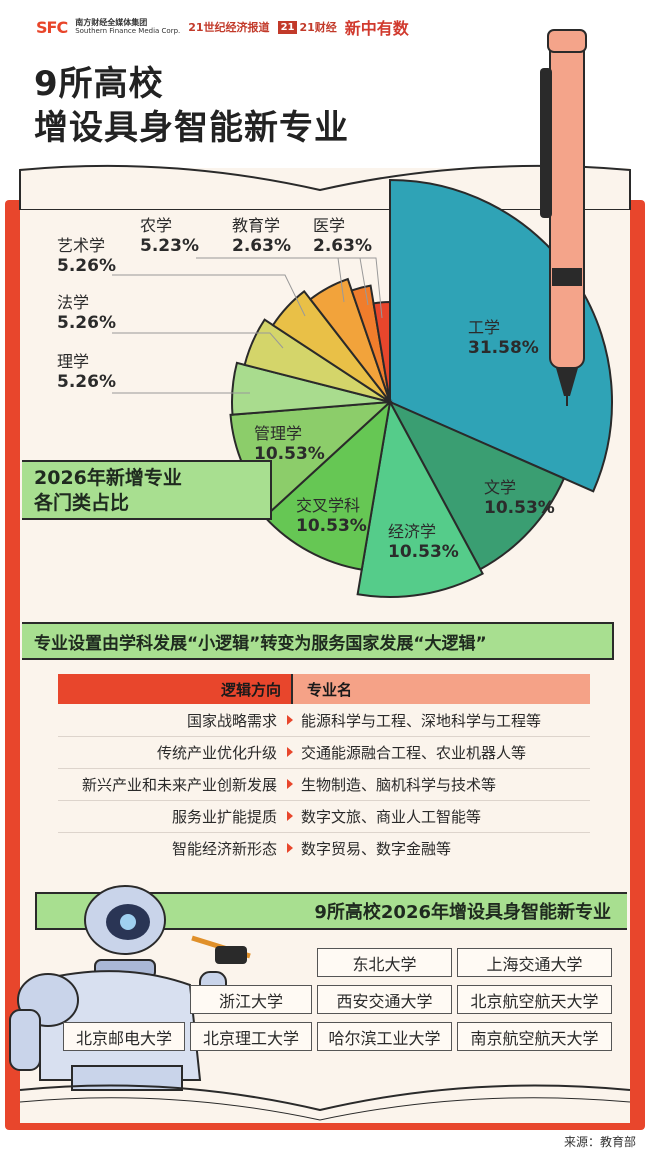 The height and width of the screenshot is (1156, 650). I want to click on row-majors: 能源科学与工程、深地科学与工程等, so click(421, 720).